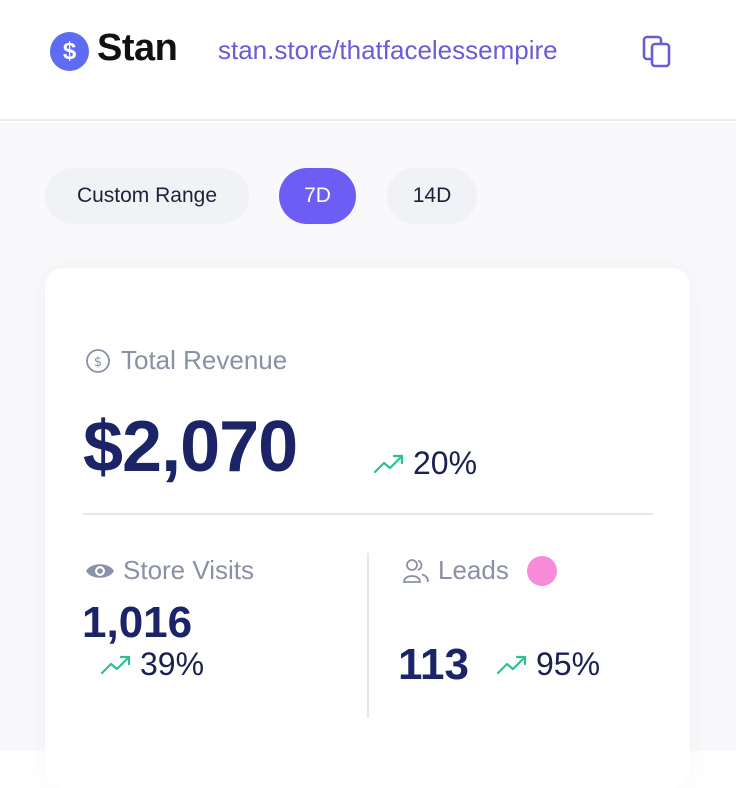 The height and width of the screenshot is (788, 736). What do you see at coordinates (100, 570) in the screenshot?
I see `eye-icon` at bounding box center [100, 570].